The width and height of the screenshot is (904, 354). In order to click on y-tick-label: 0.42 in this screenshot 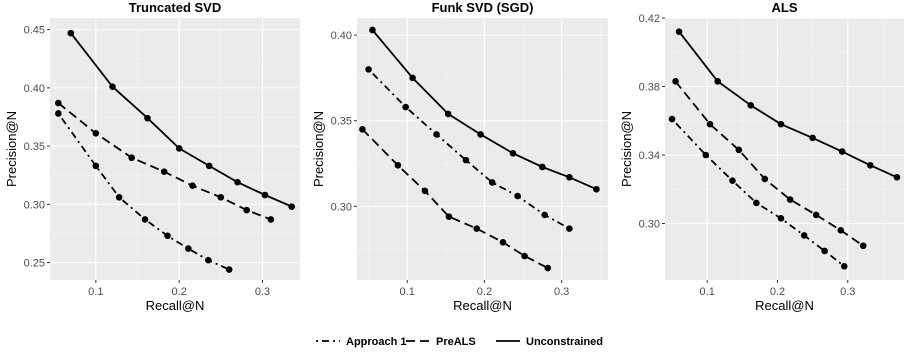, I will do `click(649, 19)`.